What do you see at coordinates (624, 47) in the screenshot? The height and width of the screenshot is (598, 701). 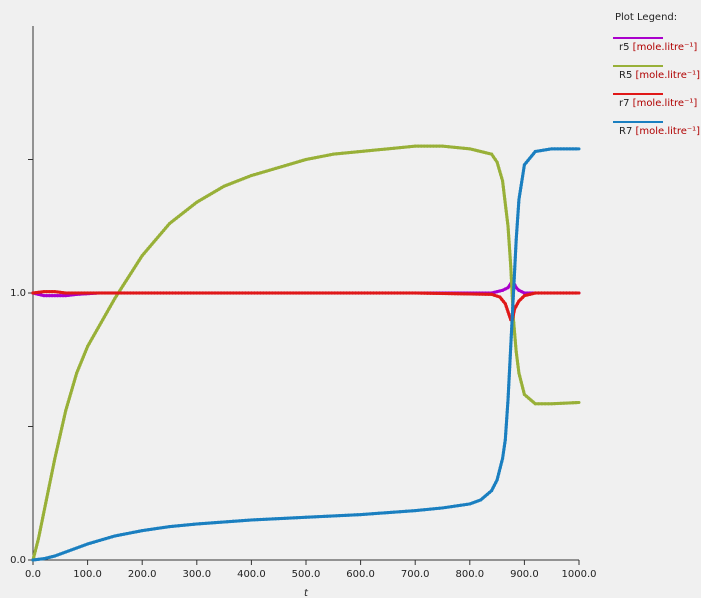 I see `legend-label-r5: r5` at bounding box center [624, 47].